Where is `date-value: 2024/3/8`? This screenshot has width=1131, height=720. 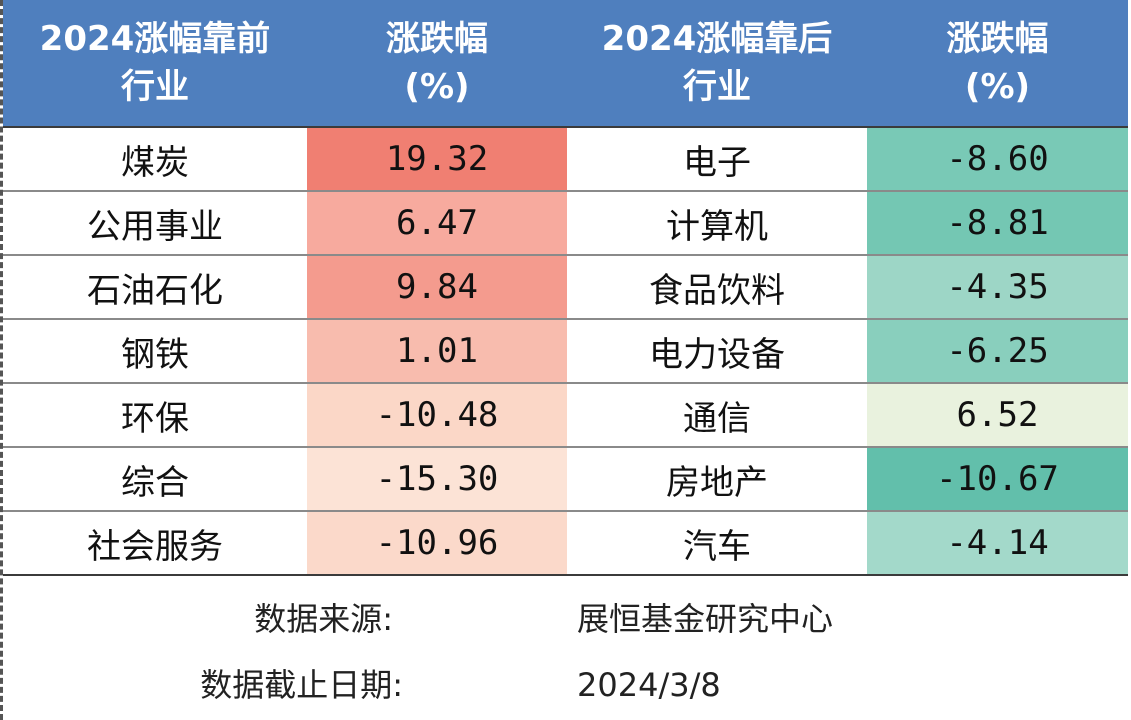
date-value: 2024/3/8 is located at coordinates (649, 685).